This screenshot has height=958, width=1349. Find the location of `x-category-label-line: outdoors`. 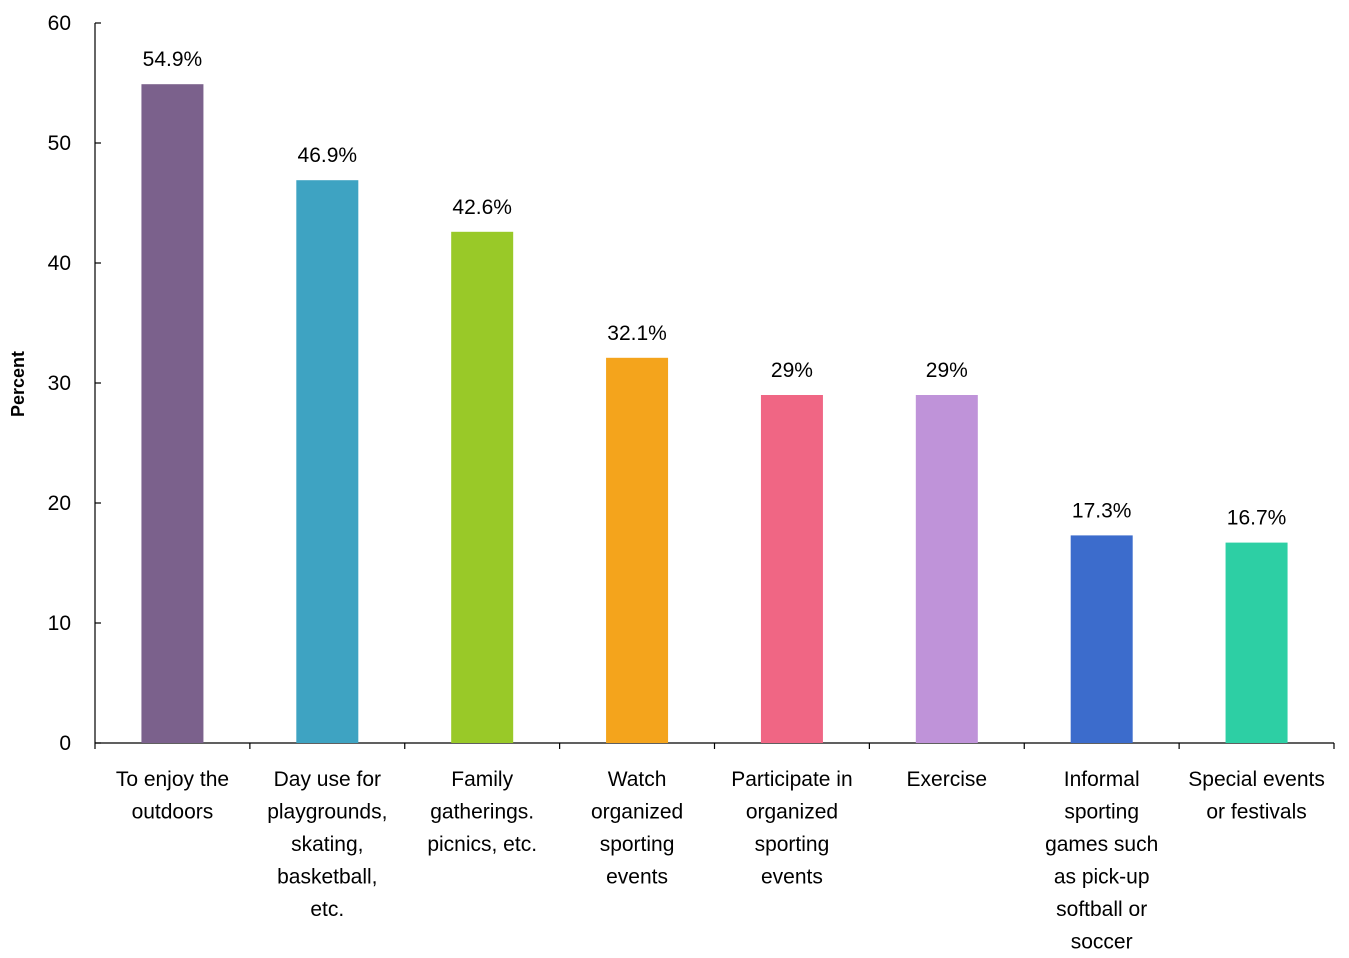

x-category-label-line: outdoors is located at coordinates (173, 812).